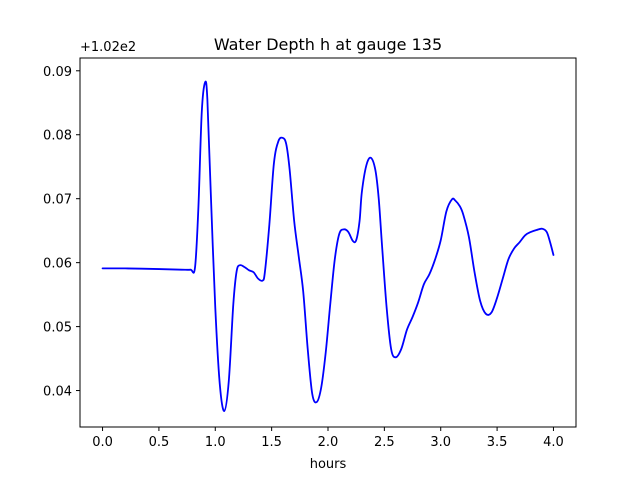 Image resolution: width=640 pixels, height=480 pixels. What do you see at coordinates (328, 442) in the screenshot?
I see `x-tick-label: 2.0` at bounding box center [328, 442].